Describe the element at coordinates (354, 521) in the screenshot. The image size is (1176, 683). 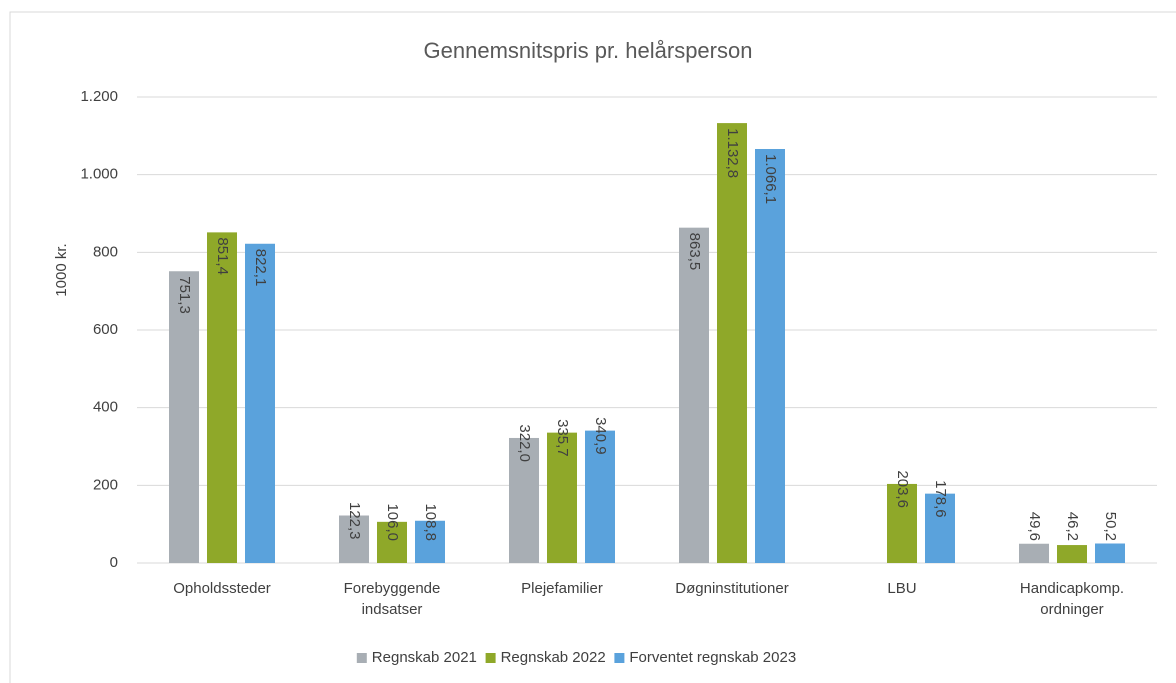
I see `value-label: 122,3` at that location.